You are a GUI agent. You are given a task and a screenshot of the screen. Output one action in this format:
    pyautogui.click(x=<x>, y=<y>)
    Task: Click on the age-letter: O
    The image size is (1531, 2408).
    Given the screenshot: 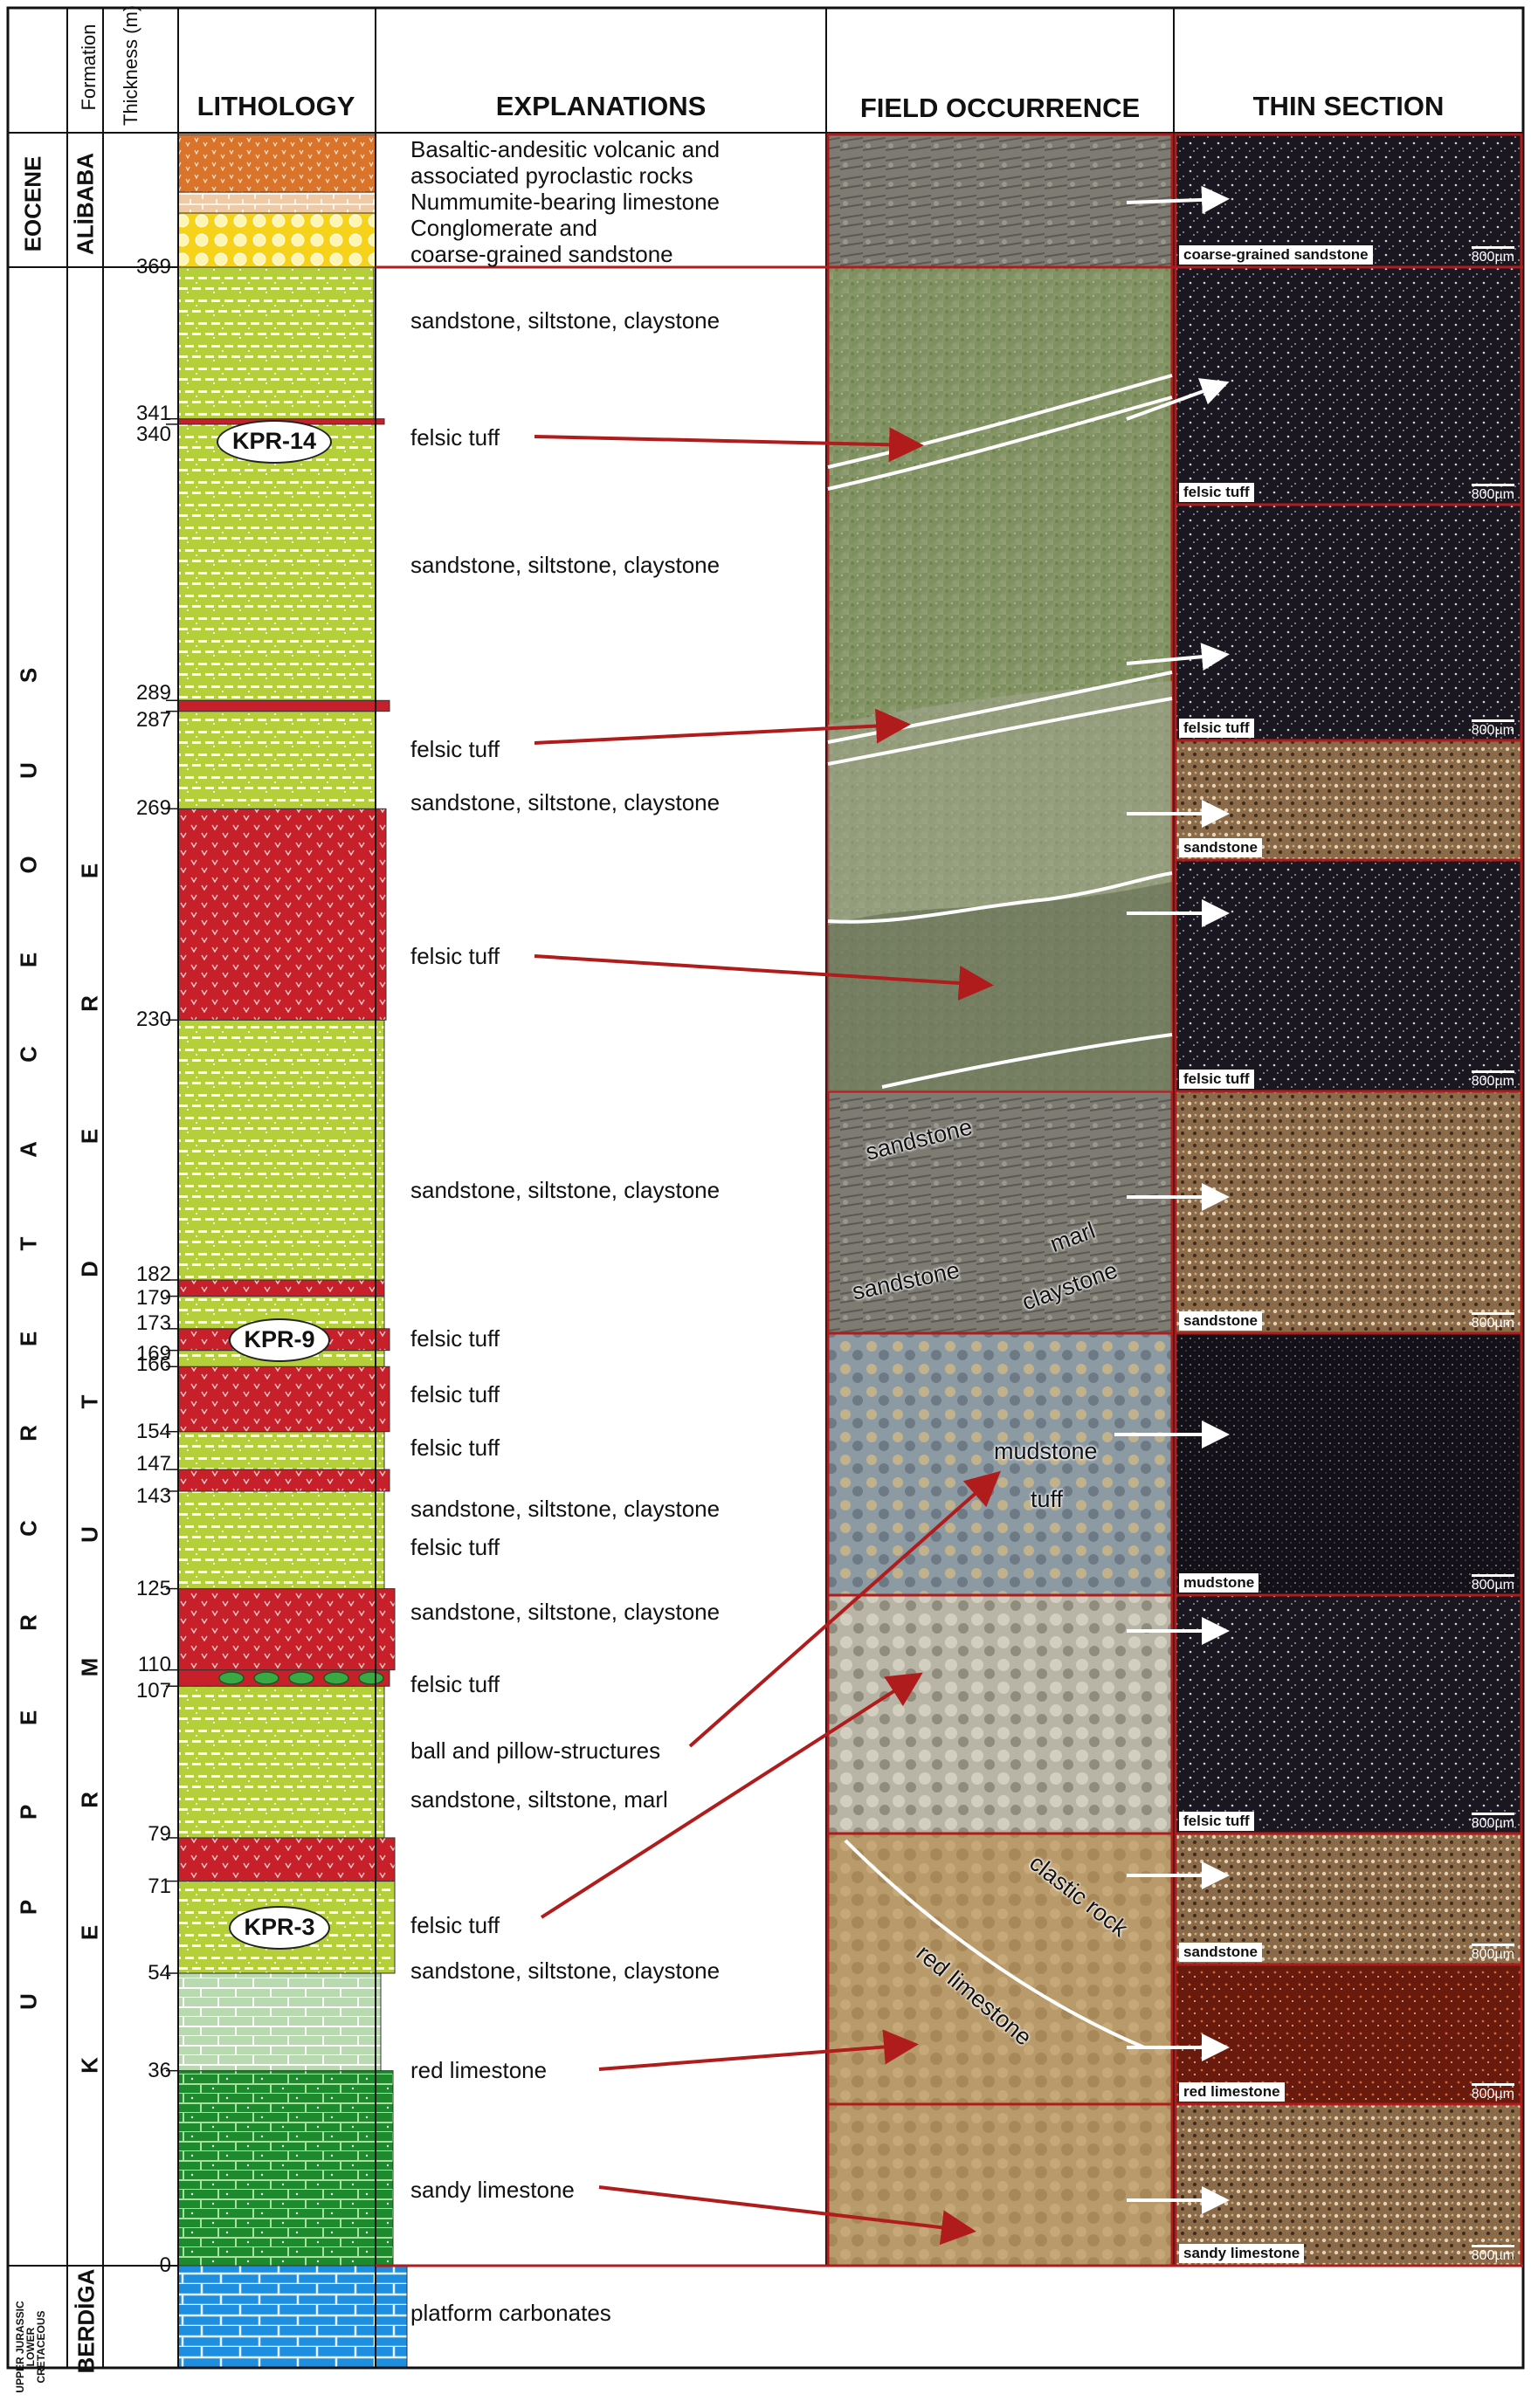 What is the action you would take?
    pyautogui.click(x=28, y=865)
    